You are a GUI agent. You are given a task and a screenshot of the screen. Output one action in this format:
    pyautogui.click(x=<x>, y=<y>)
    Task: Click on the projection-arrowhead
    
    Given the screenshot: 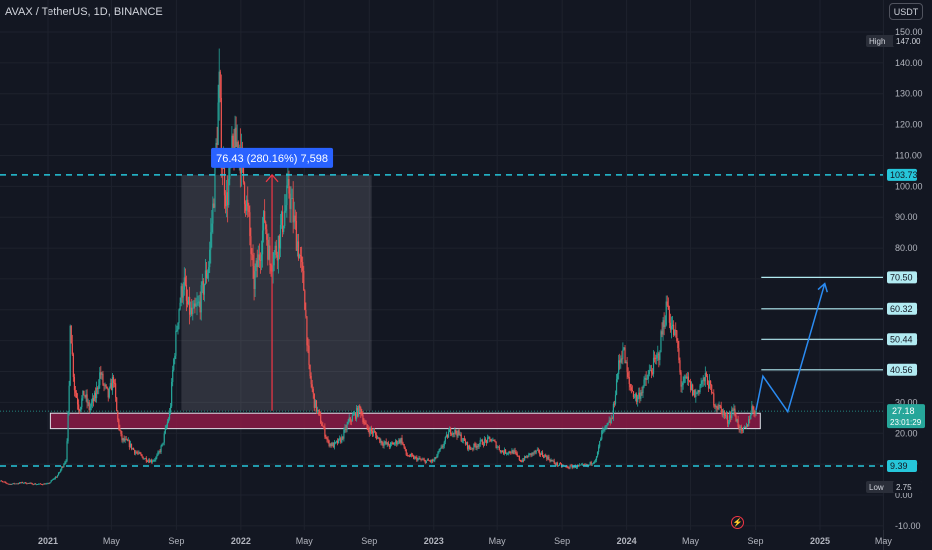 What is the action you would take?
    pyautogui.click(x=823, y=287)
    